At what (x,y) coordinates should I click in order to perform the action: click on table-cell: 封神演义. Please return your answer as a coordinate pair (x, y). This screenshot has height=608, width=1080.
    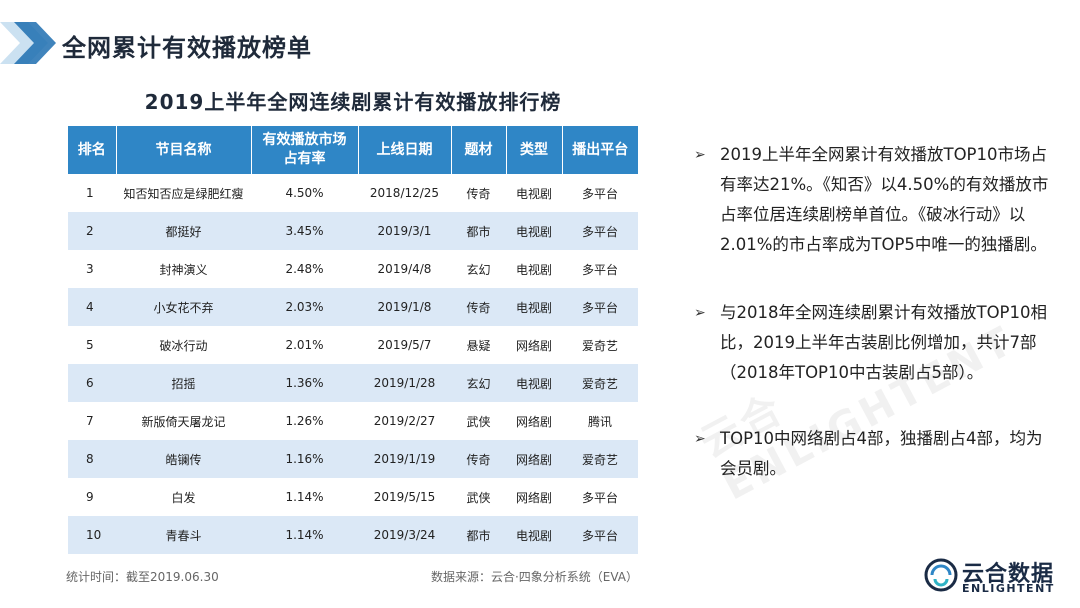
    Looking at the image, I should click on (183, 269).